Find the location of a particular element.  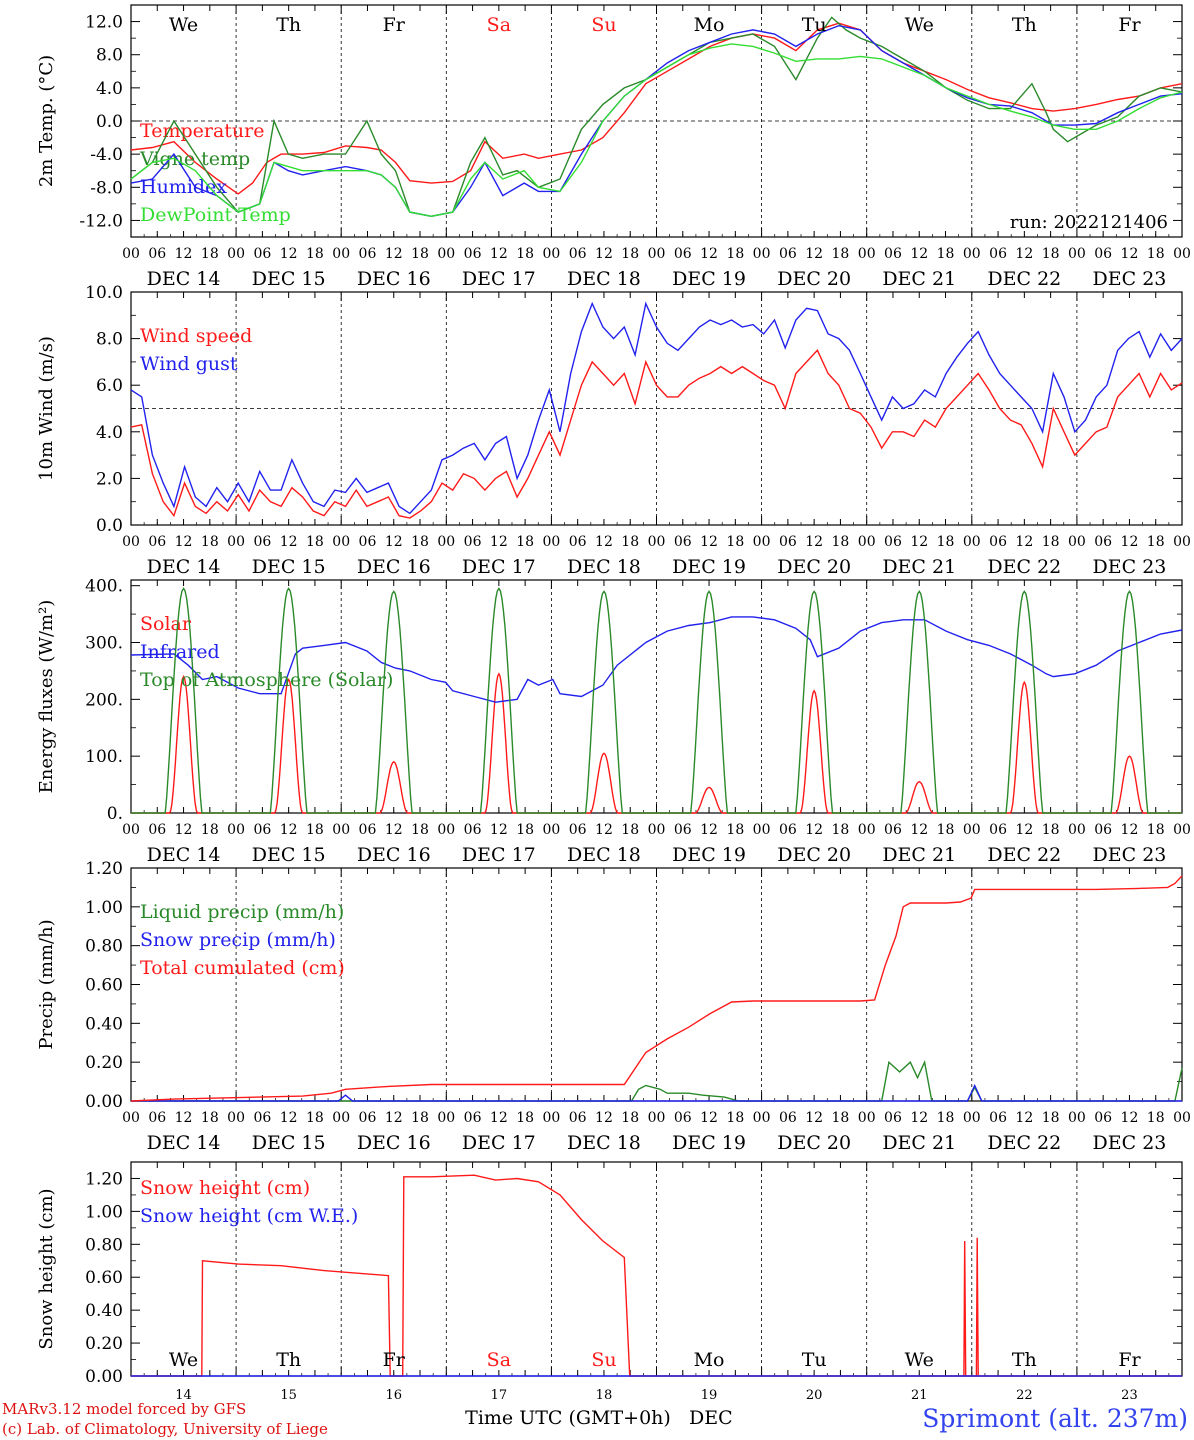

weekday-label: Su is located at coordinates (603, 1360).